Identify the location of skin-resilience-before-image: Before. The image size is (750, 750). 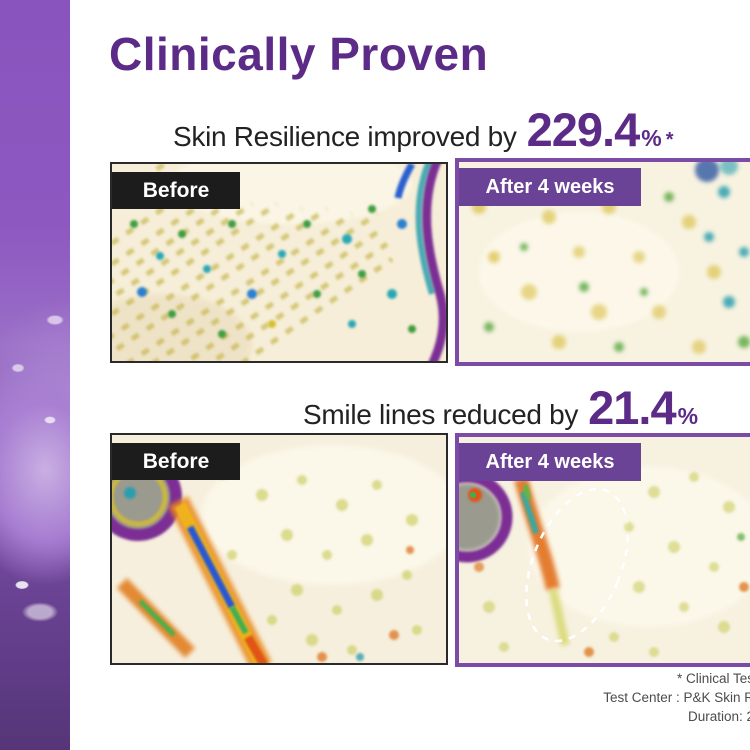
(279, 262).